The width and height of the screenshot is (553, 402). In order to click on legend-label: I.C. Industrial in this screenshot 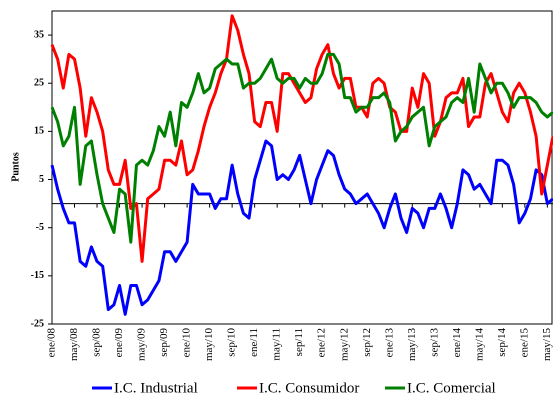, I will do `click(156, 388)`.